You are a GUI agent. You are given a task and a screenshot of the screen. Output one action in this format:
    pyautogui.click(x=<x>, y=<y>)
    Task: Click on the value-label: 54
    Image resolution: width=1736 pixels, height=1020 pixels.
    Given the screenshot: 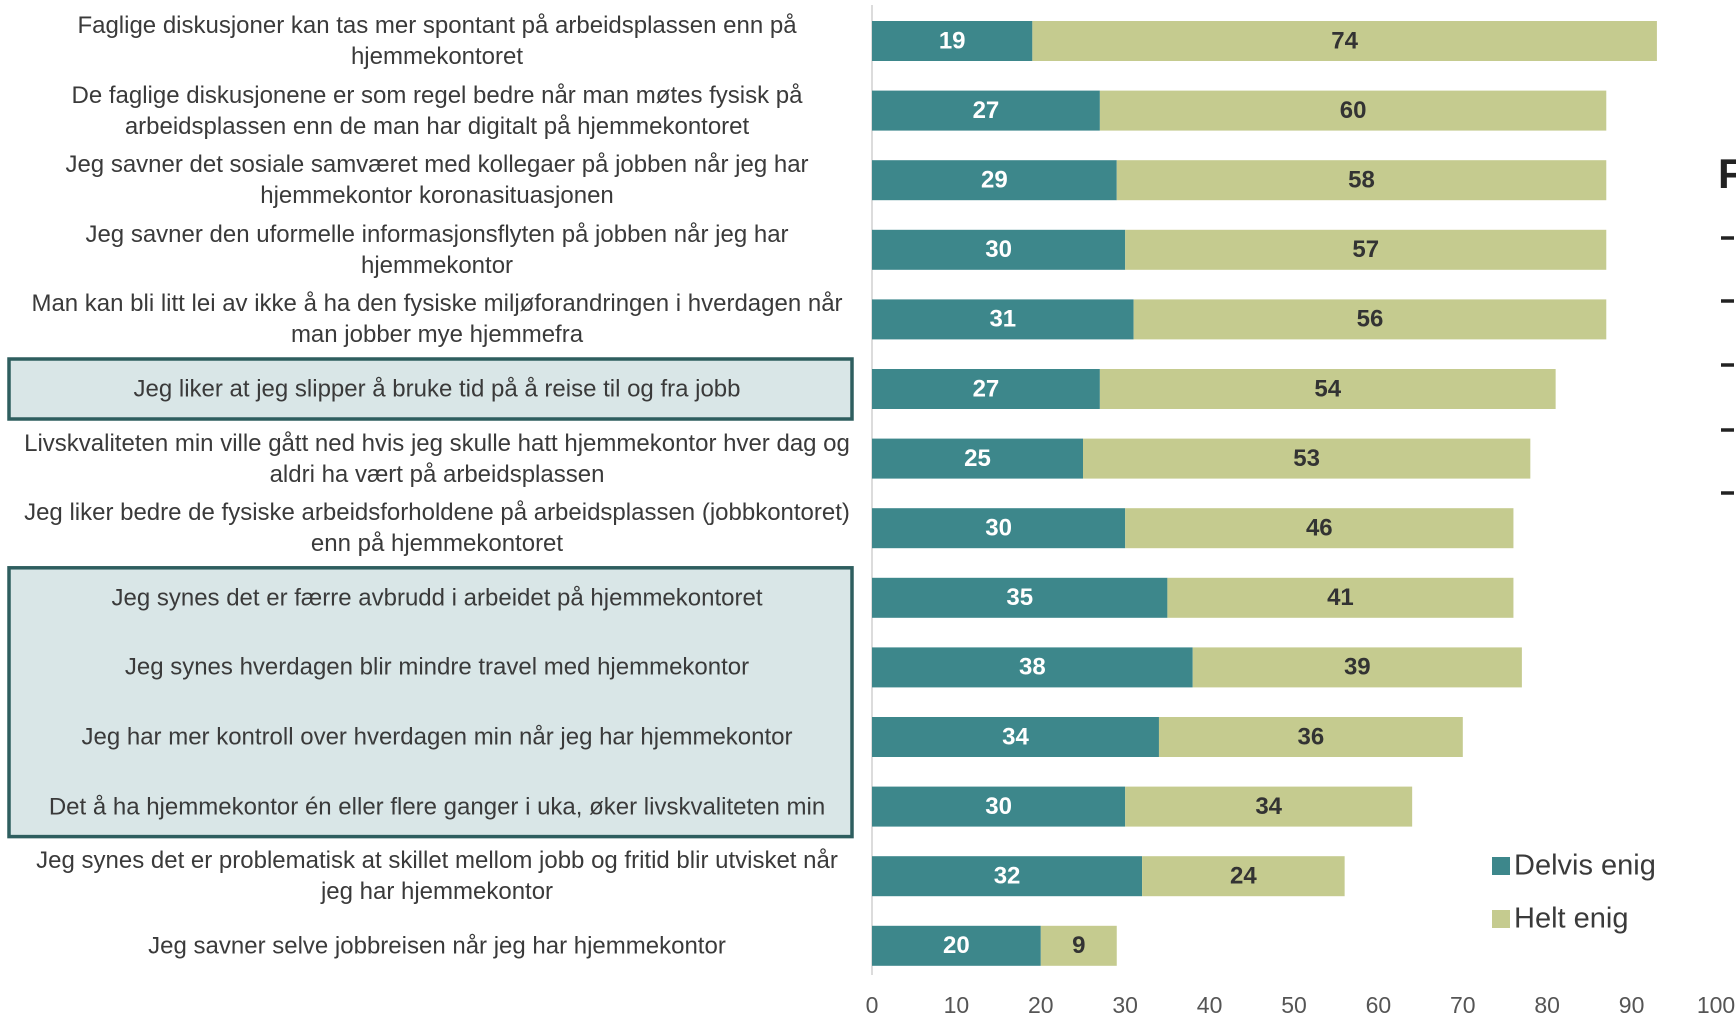 What is the action you would take?
    pyautogui.click(x=1327, y=388)
    